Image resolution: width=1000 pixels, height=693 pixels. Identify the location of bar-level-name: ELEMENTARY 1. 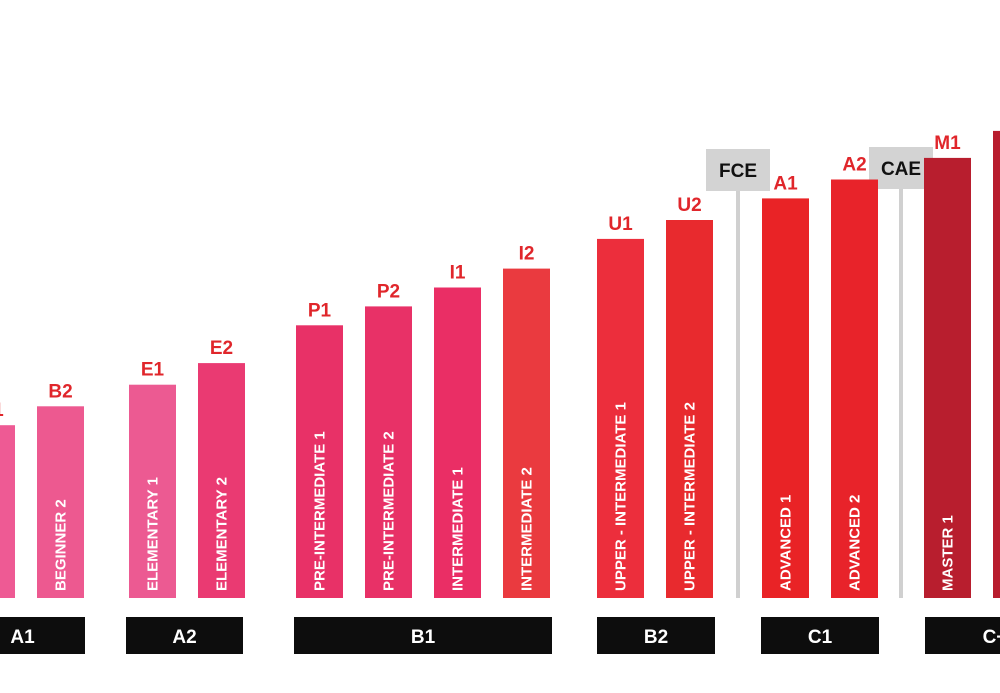
(153, 534).